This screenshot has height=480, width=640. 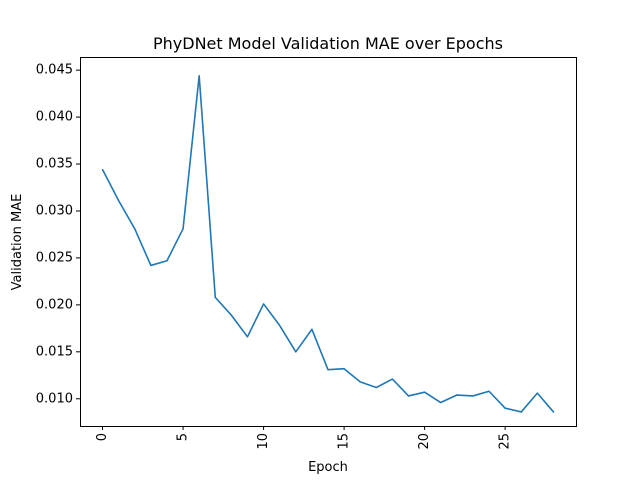 What do you see at coordinates (102, 437) in the screenshot?
I see `x-tick-label: 0` at bounding box center [102, 437].